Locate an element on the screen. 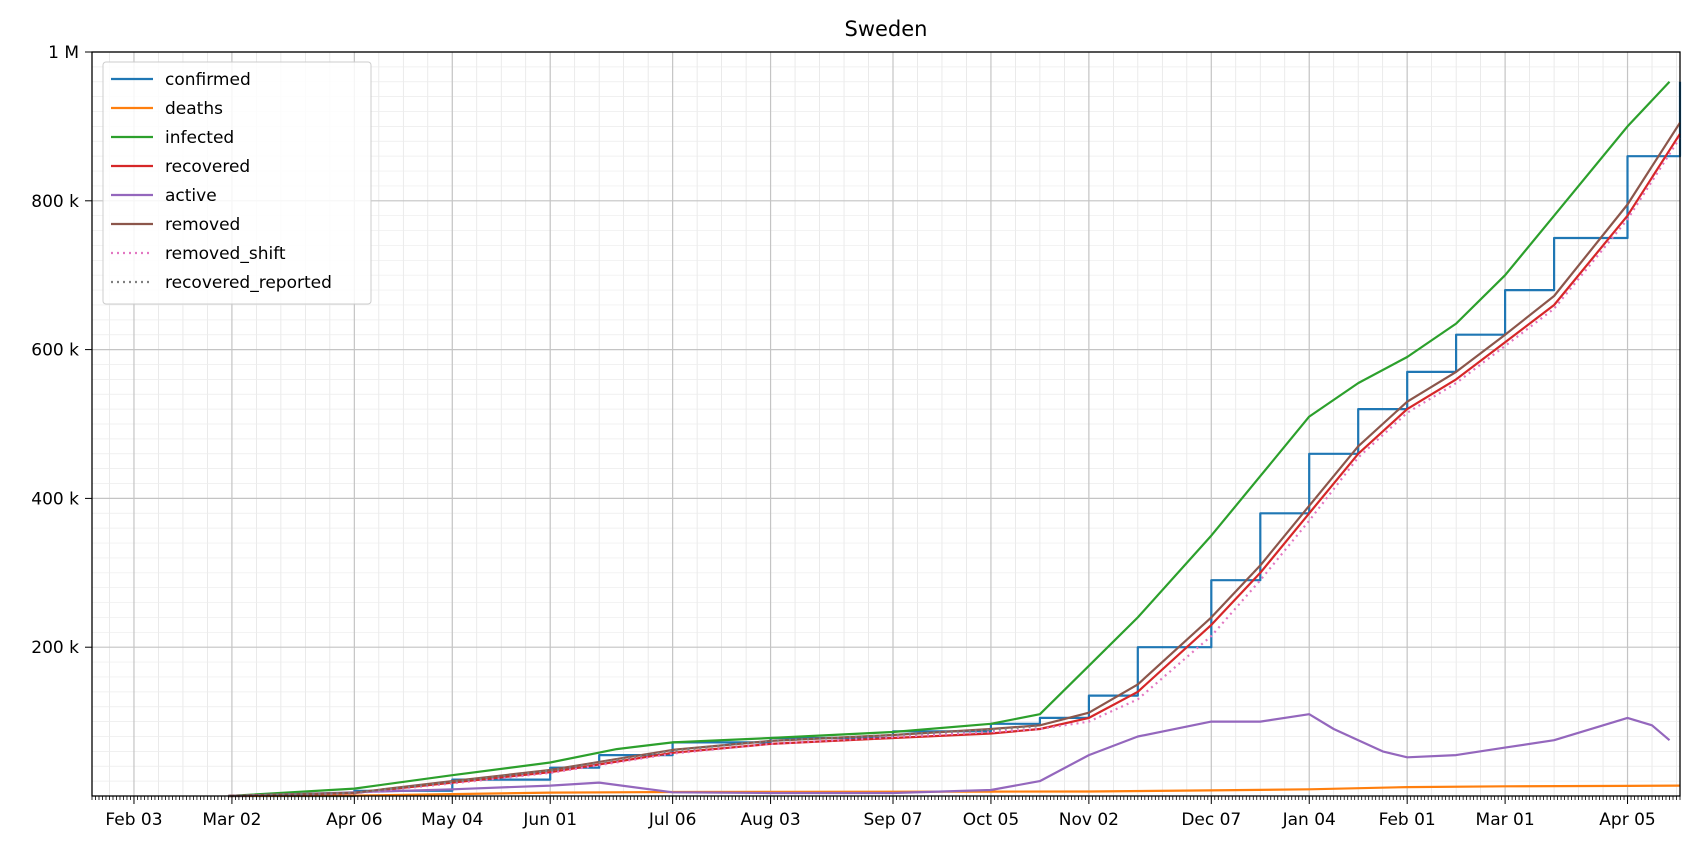 This screenshot has width=1700, height=850. x-tick-label: May 04 is located at coordinates (452, 820).